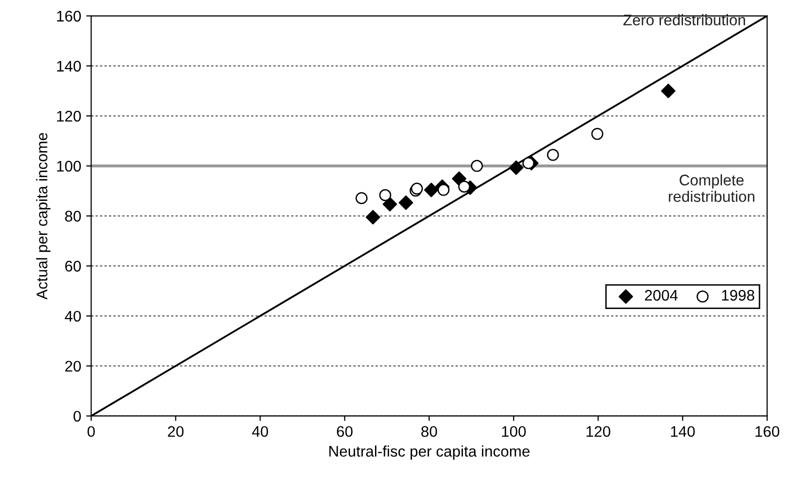 This screenshot has width=786, height=482. What do you see at coordinates (69, 166) in the screenshot?
I see `y-tick-label: 100` at bounding box center [69, 166].